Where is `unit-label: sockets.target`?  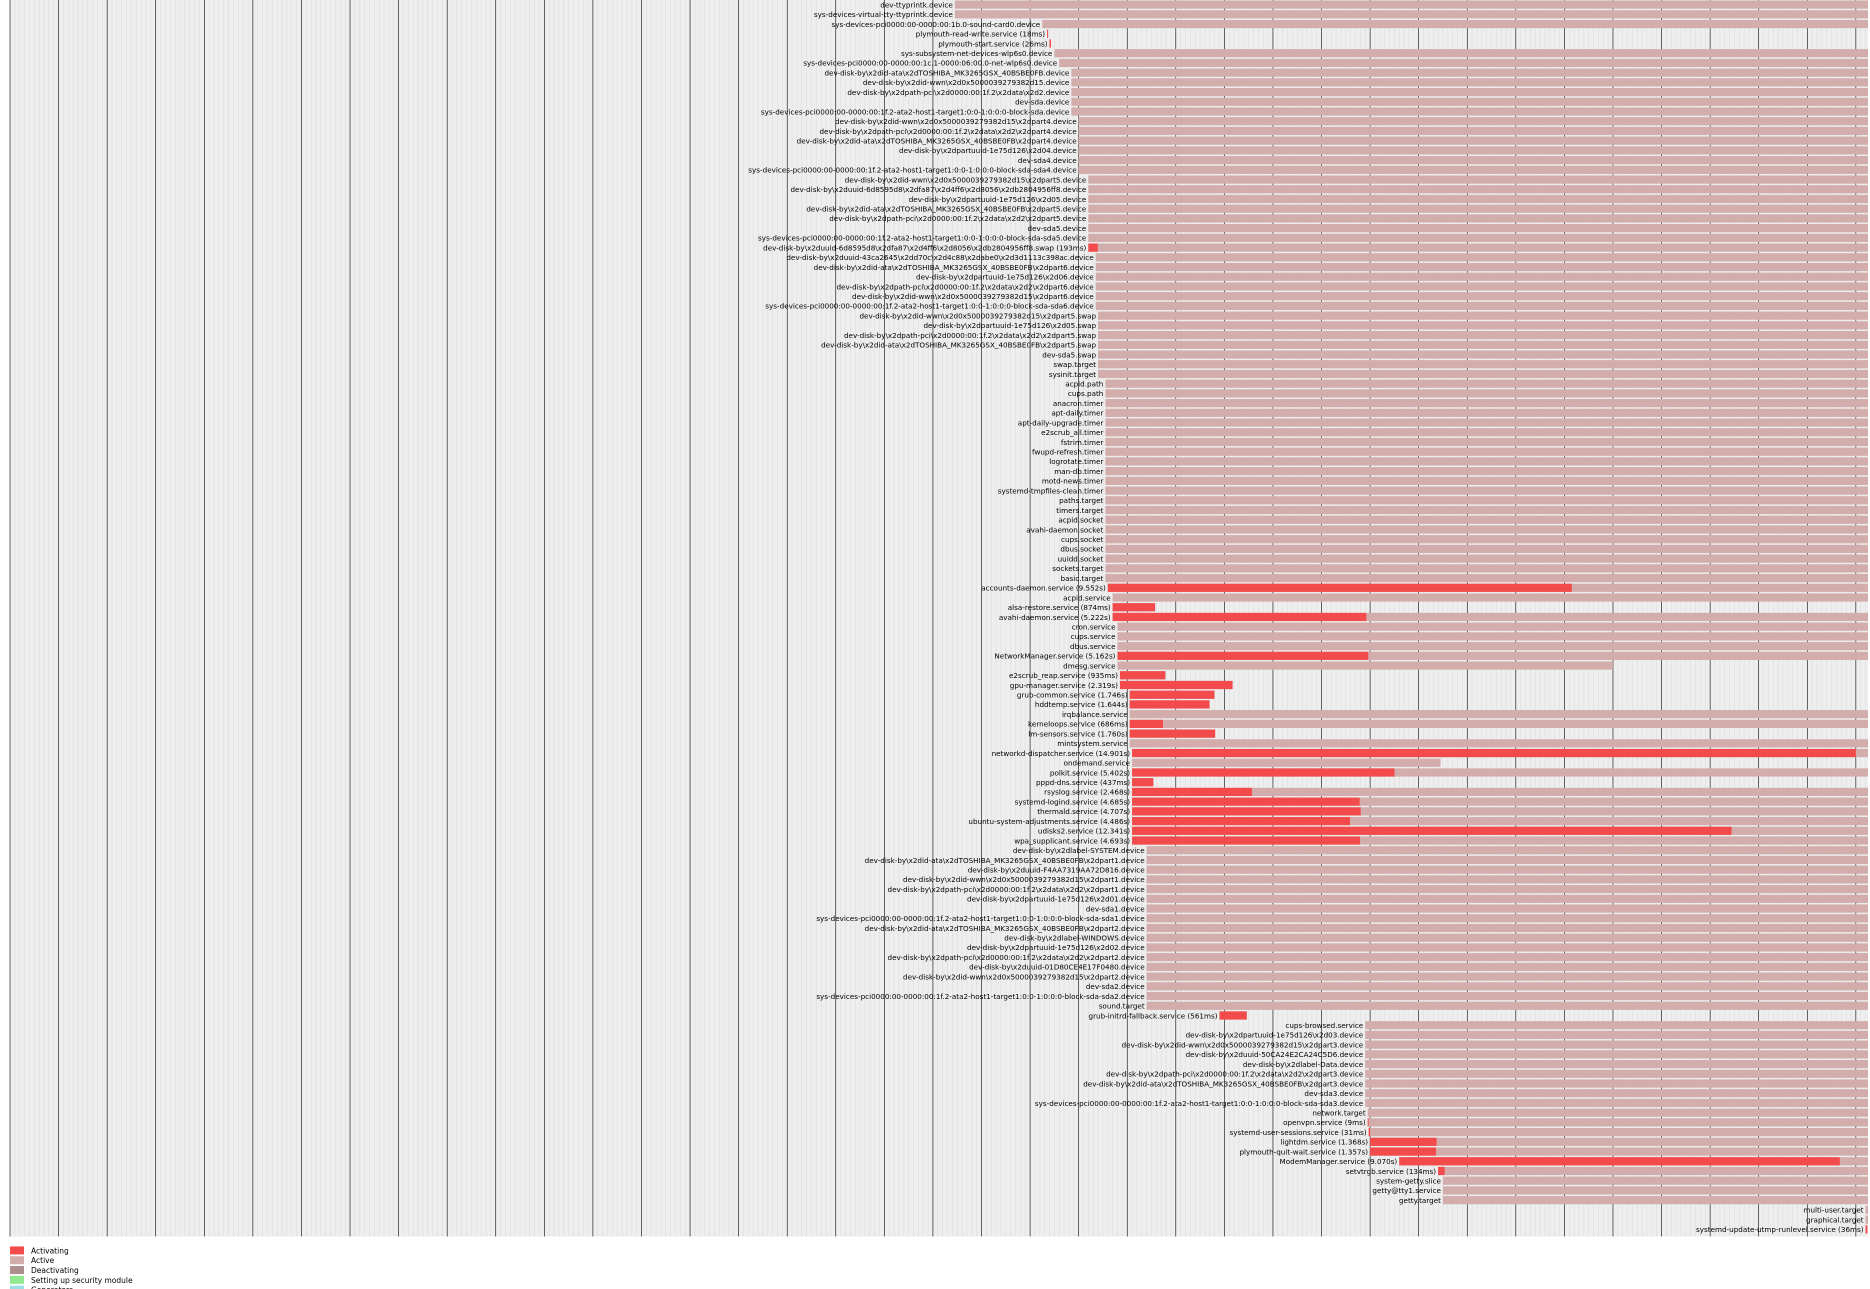 unit-label: sockets.target is located at coordinates (1077, 568).